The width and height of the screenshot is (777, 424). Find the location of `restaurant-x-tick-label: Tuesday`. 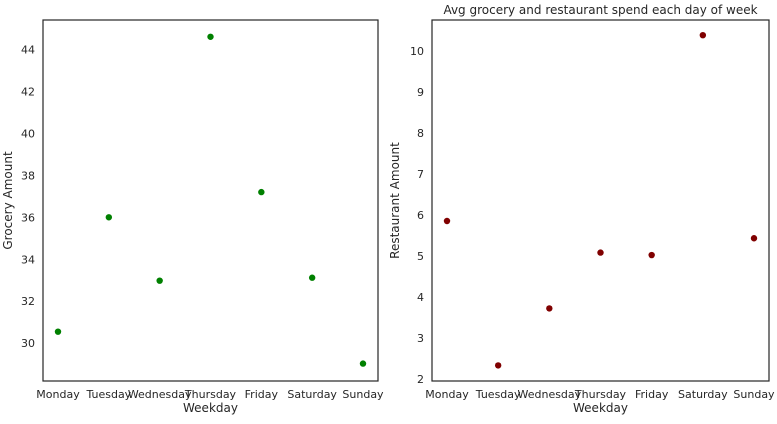

restaurant-x-tick-label: Tuesday is located at coordinates (498, 394).